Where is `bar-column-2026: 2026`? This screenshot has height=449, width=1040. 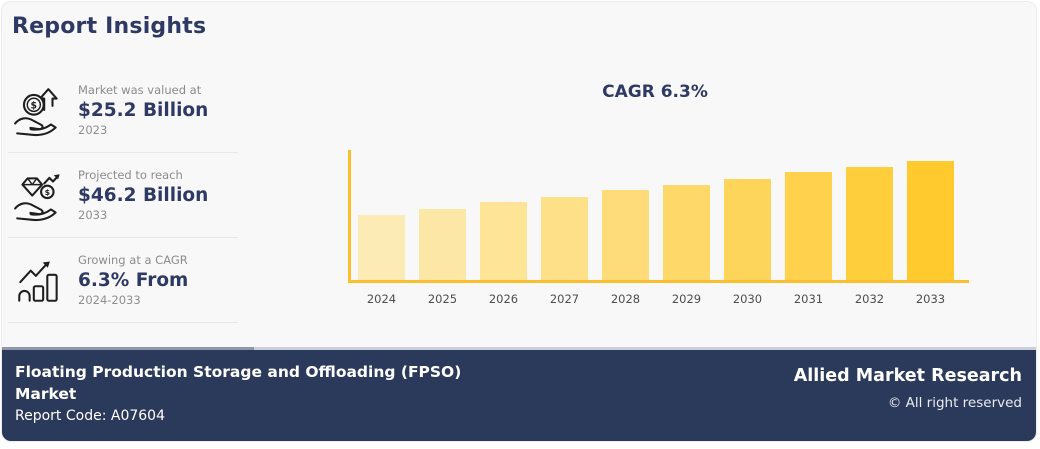
bar-column-2026: 2026 is located at coordinates (503, 228).